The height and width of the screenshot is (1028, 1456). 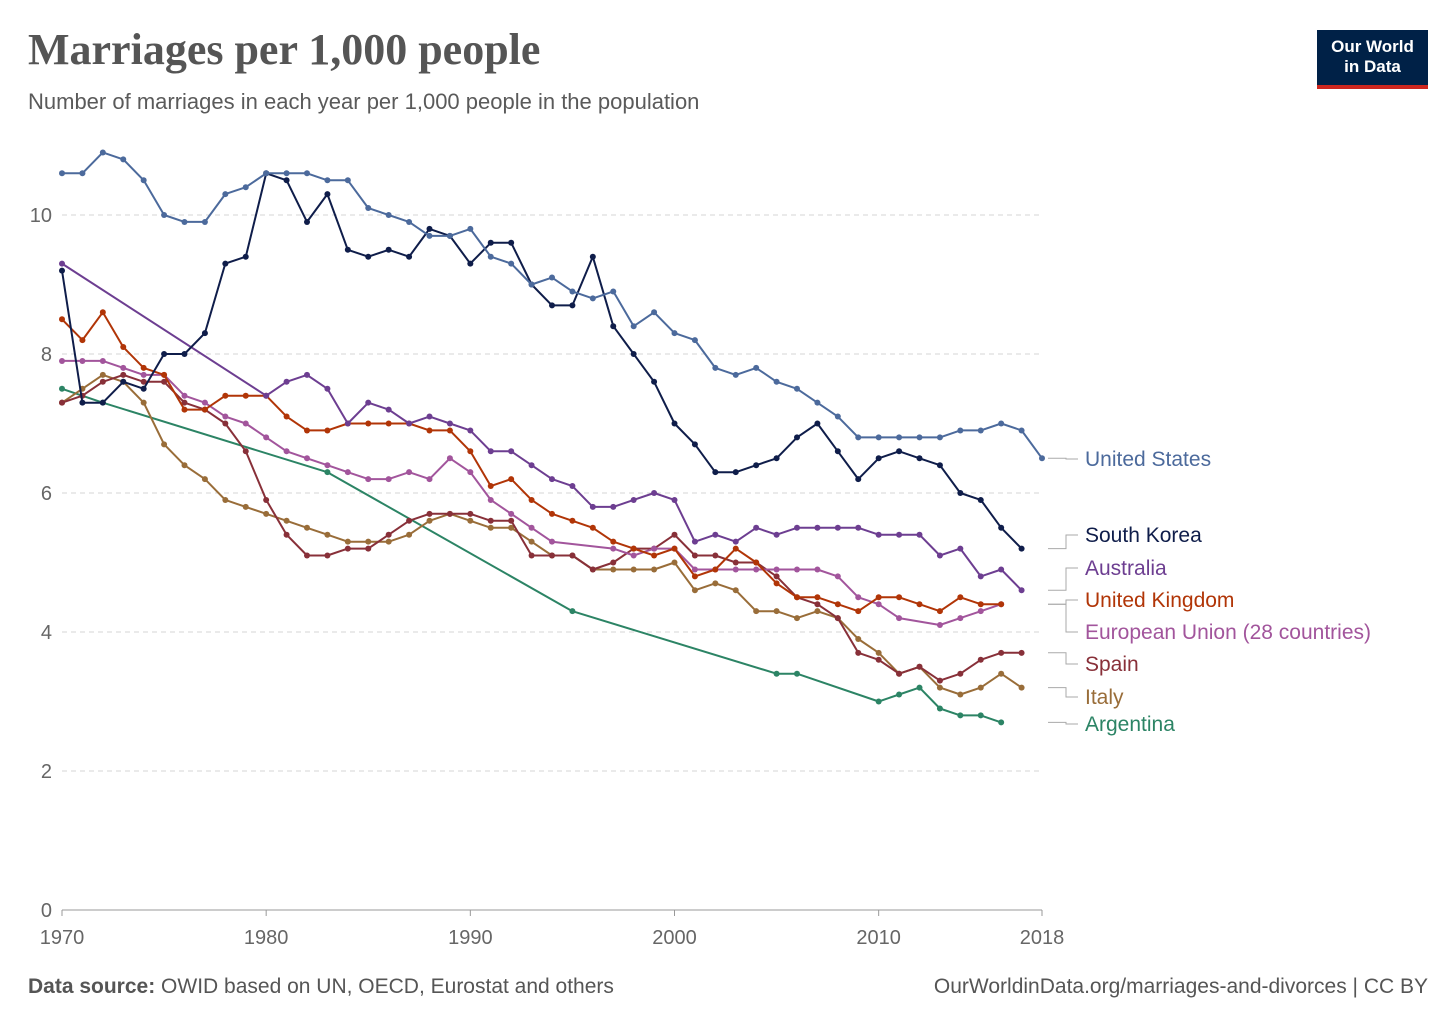 I want to click on point-argentina-2015, so click(x=980, y=715).